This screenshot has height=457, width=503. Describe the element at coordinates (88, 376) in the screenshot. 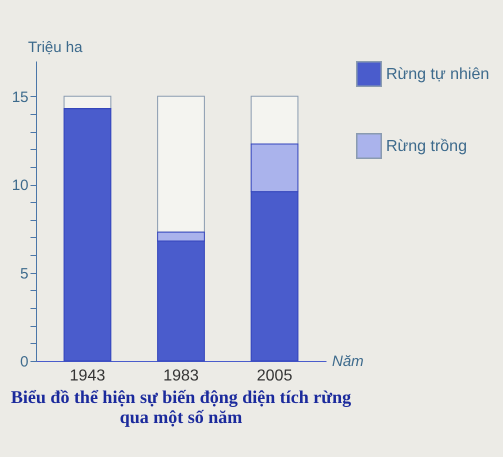

I see `x-tick-label: 1943` at that location.